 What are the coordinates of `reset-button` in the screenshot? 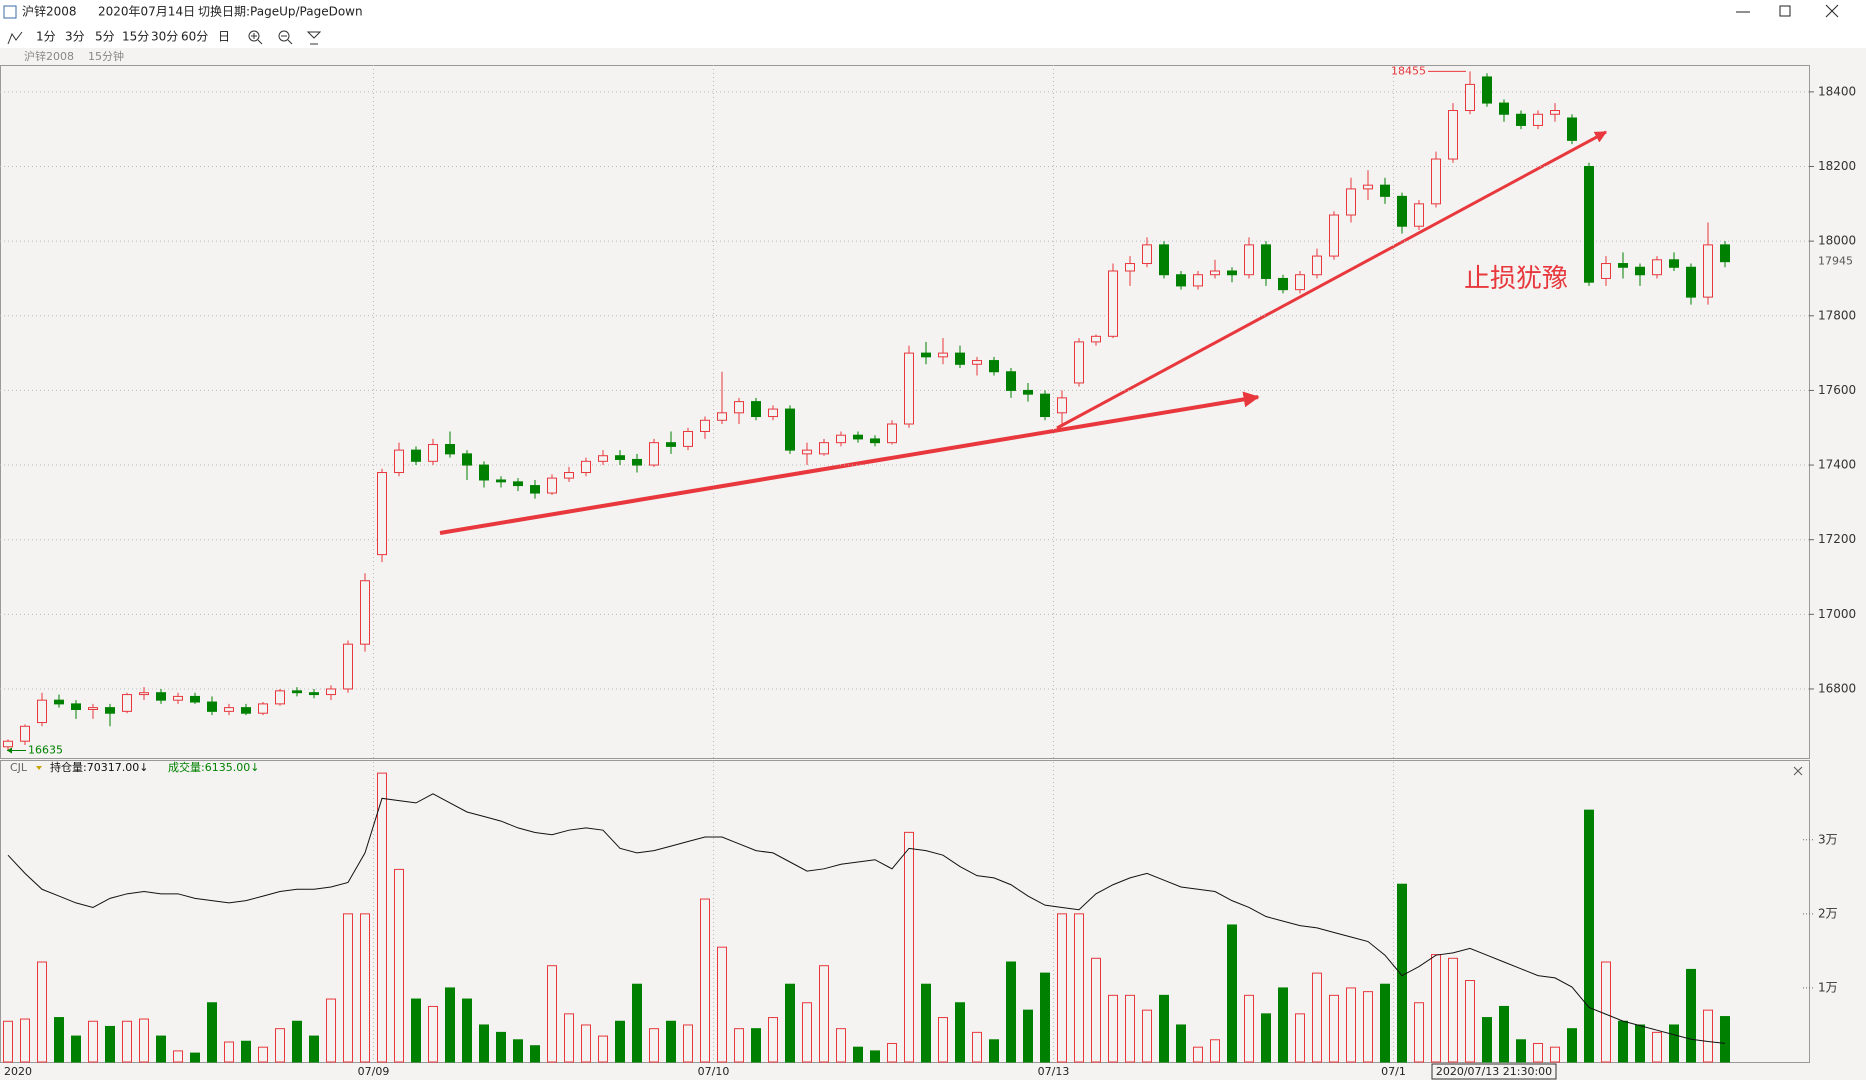 It's located at (314, 38).